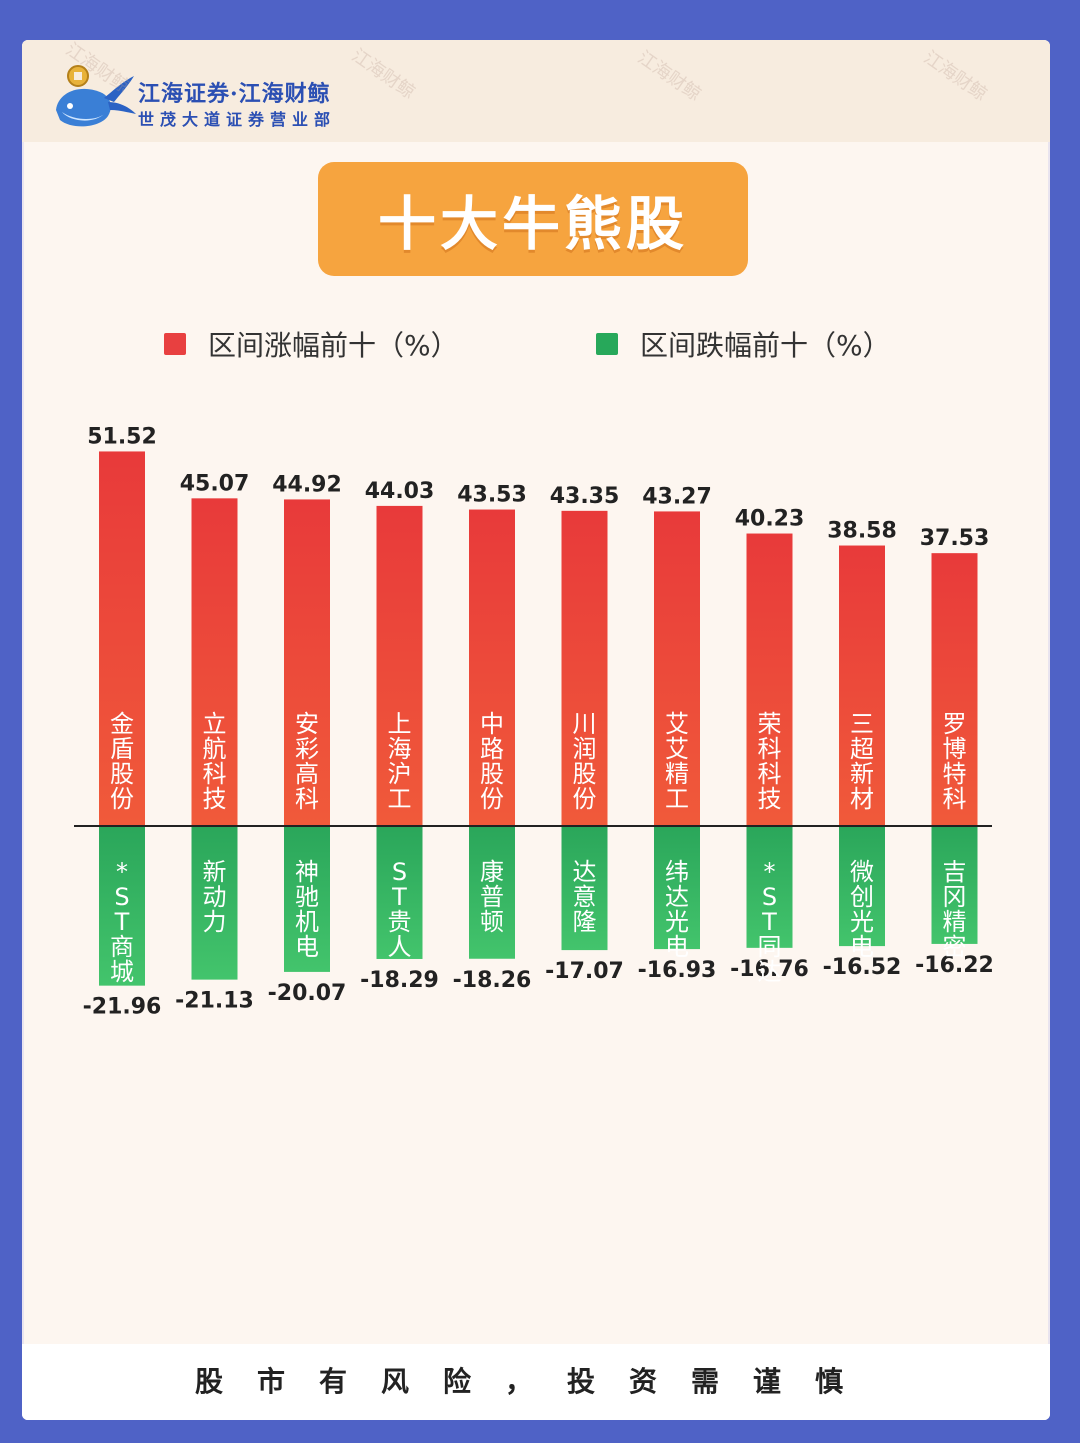  I want to click on category-label-char: 荣, so click(770, 724).